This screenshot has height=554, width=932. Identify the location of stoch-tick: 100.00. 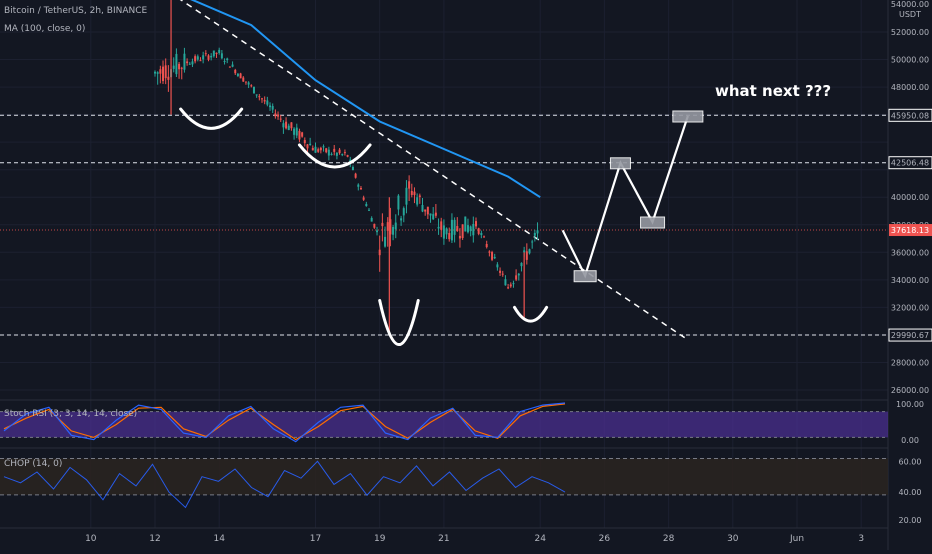
(910, 404).